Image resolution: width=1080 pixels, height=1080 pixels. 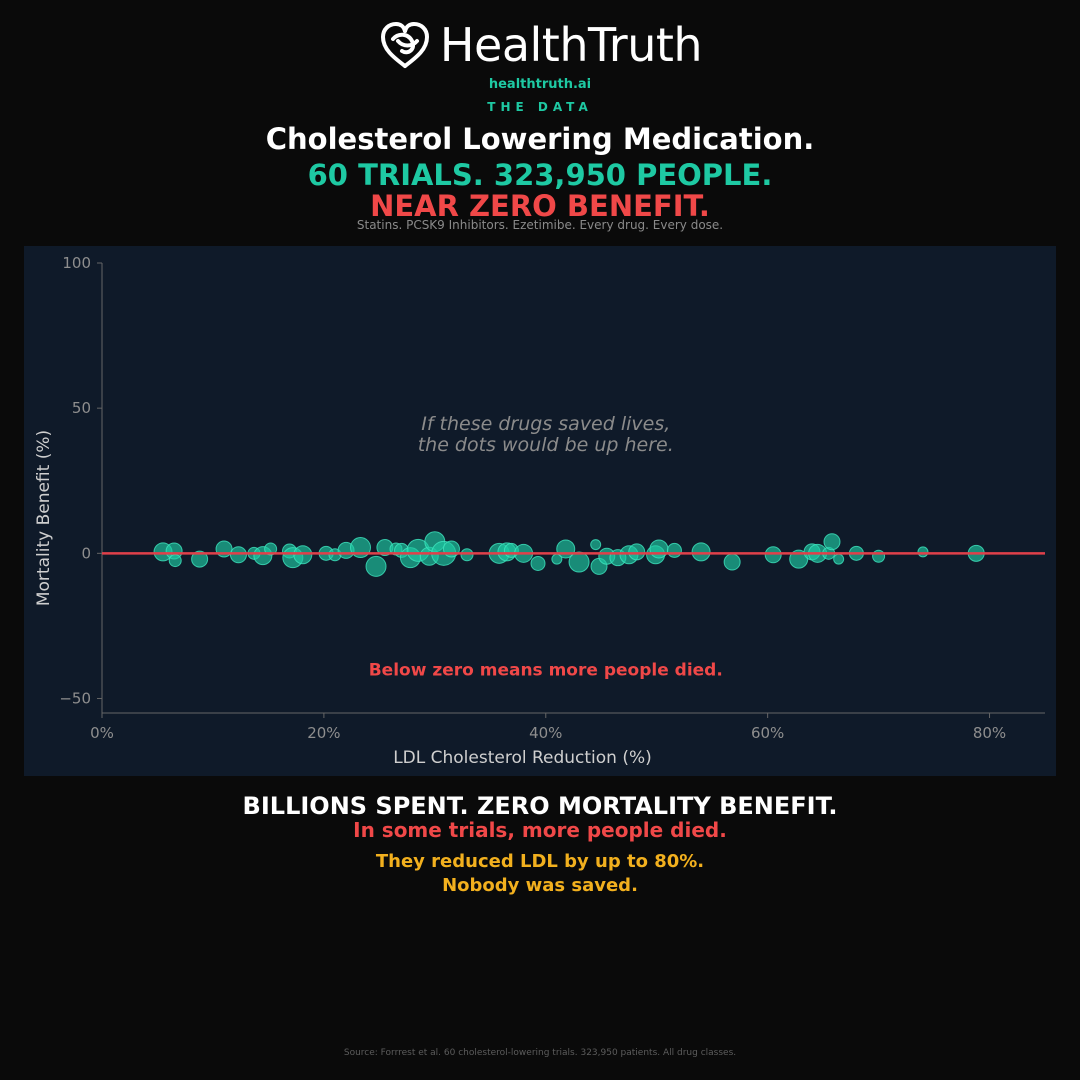 I want to click on annotation-bottom: Below zero means more people died., so click(x=546, y=670).